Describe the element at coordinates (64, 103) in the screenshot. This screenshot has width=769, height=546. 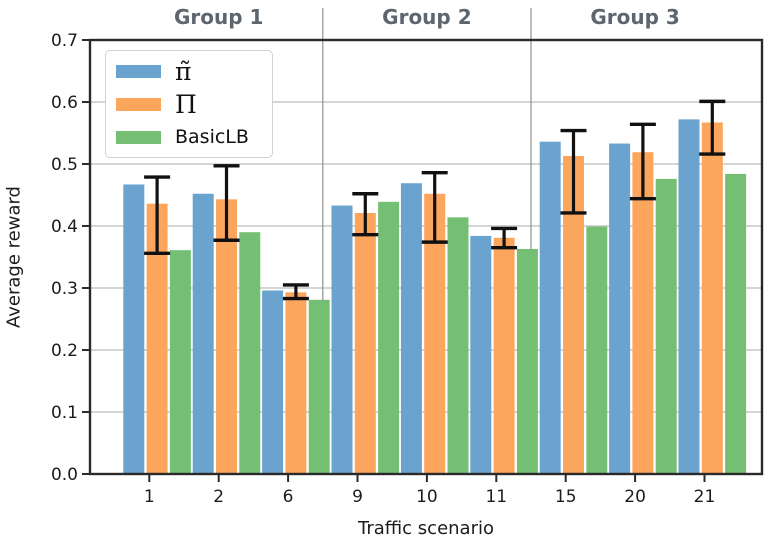
I see `y-tick-label: 0.6` at that location.